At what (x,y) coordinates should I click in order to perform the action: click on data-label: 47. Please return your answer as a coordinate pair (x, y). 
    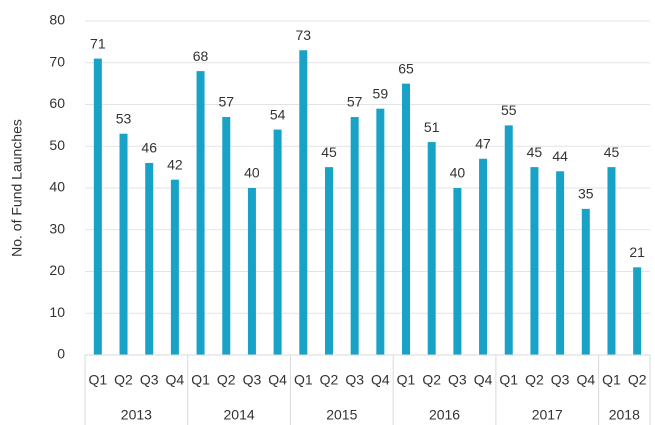
    Looking at the image, I should click on (483, 143).